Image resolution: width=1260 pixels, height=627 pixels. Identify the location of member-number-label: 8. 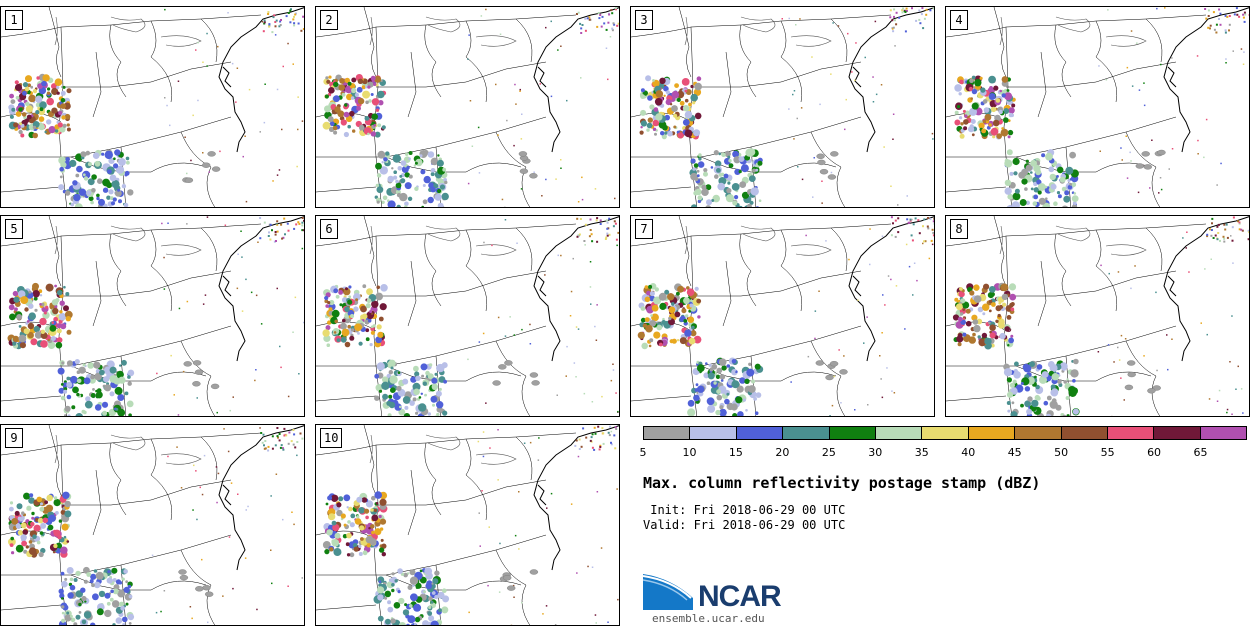
(959, 229).